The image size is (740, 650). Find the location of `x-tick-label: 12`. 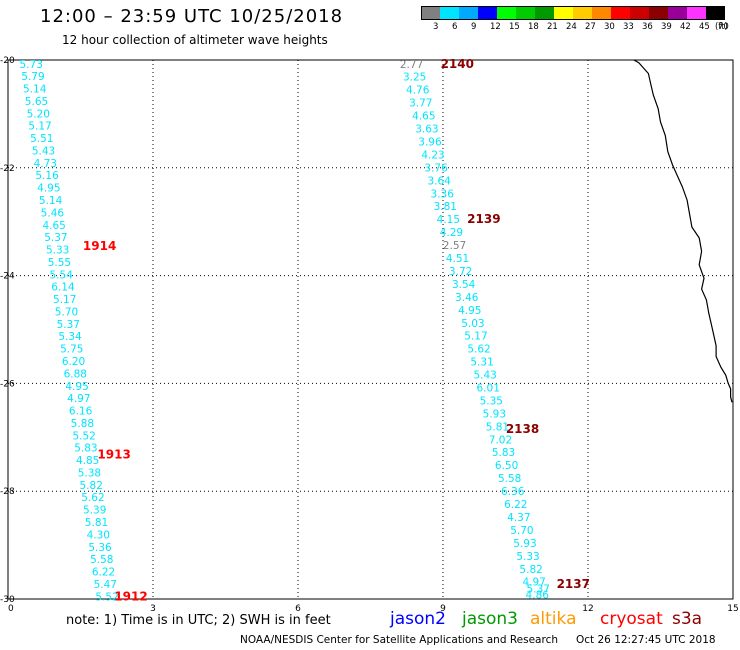

x-tick-label: 12 is located at coordinates (587, 609).